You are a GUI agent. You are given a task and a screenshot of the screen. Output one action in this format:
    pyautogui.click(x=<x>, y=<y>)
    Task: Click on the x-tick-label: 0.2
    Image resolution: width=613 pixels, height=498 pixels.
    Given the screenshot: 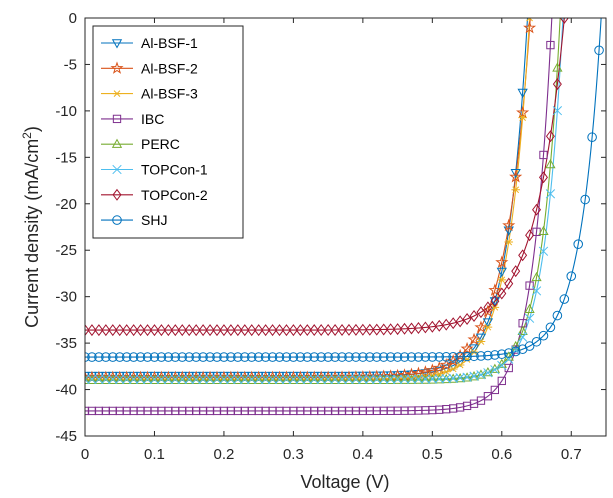 What is the action you would take?
    pyautogui.click(x=224, y=454)
    